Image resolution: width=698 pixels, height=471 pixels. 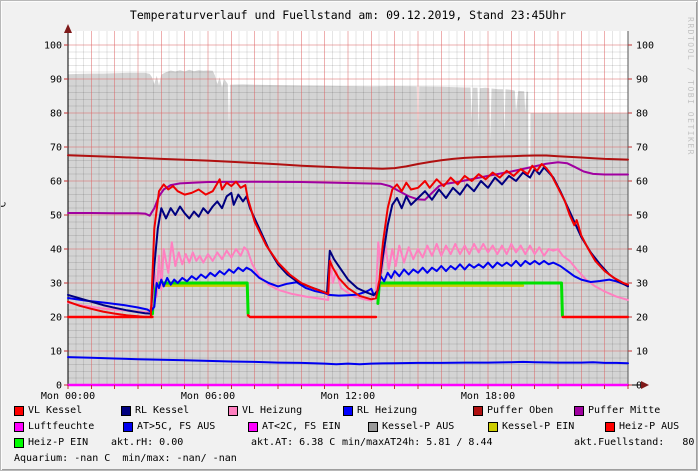 What do you see at coordinates (642, 182) in the screenshot?
I see `y-tick-label-right: 60` at bounding box center [642, 182].